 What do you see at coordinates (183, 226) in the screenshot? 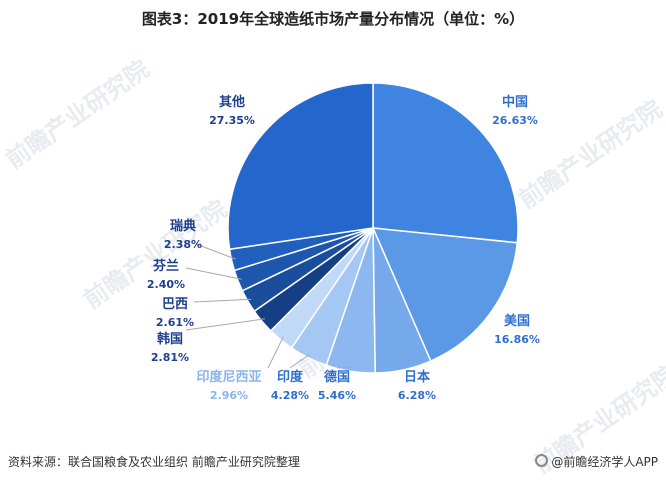
I see `slice-name-label: 瑞典` at bounding box center [183, 226].